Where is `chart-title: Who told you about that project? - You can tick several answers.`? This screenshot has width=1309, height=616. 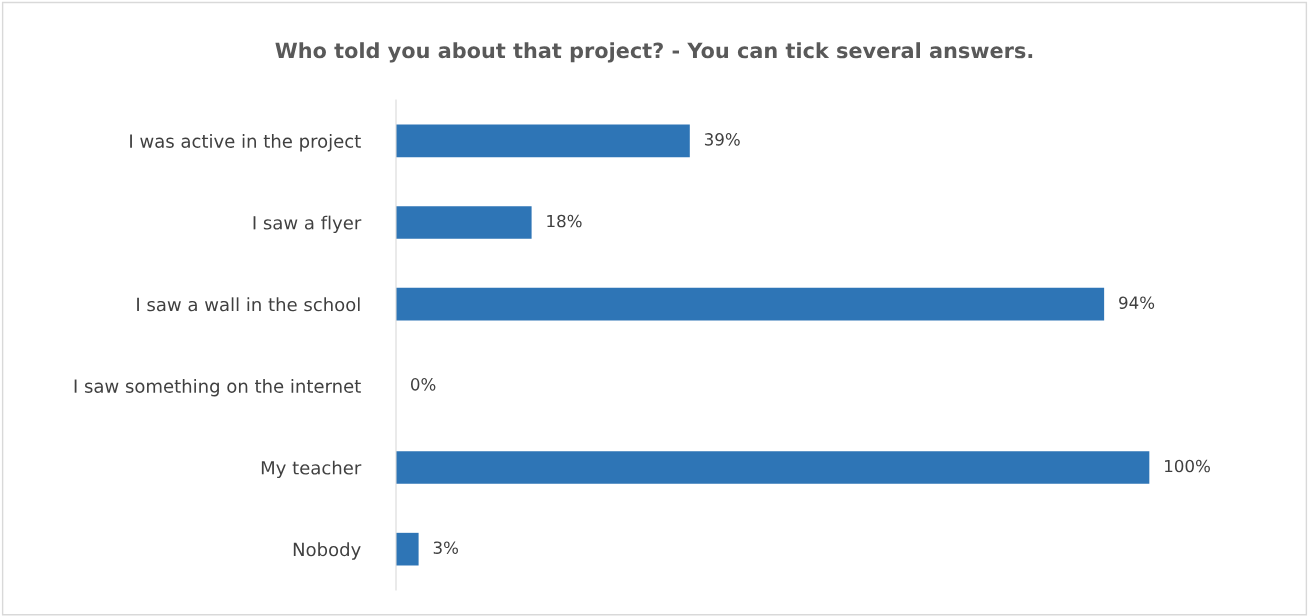
chart-title: Who told you about that project? - You can tick several answers. is located at coordinates (654, 52).